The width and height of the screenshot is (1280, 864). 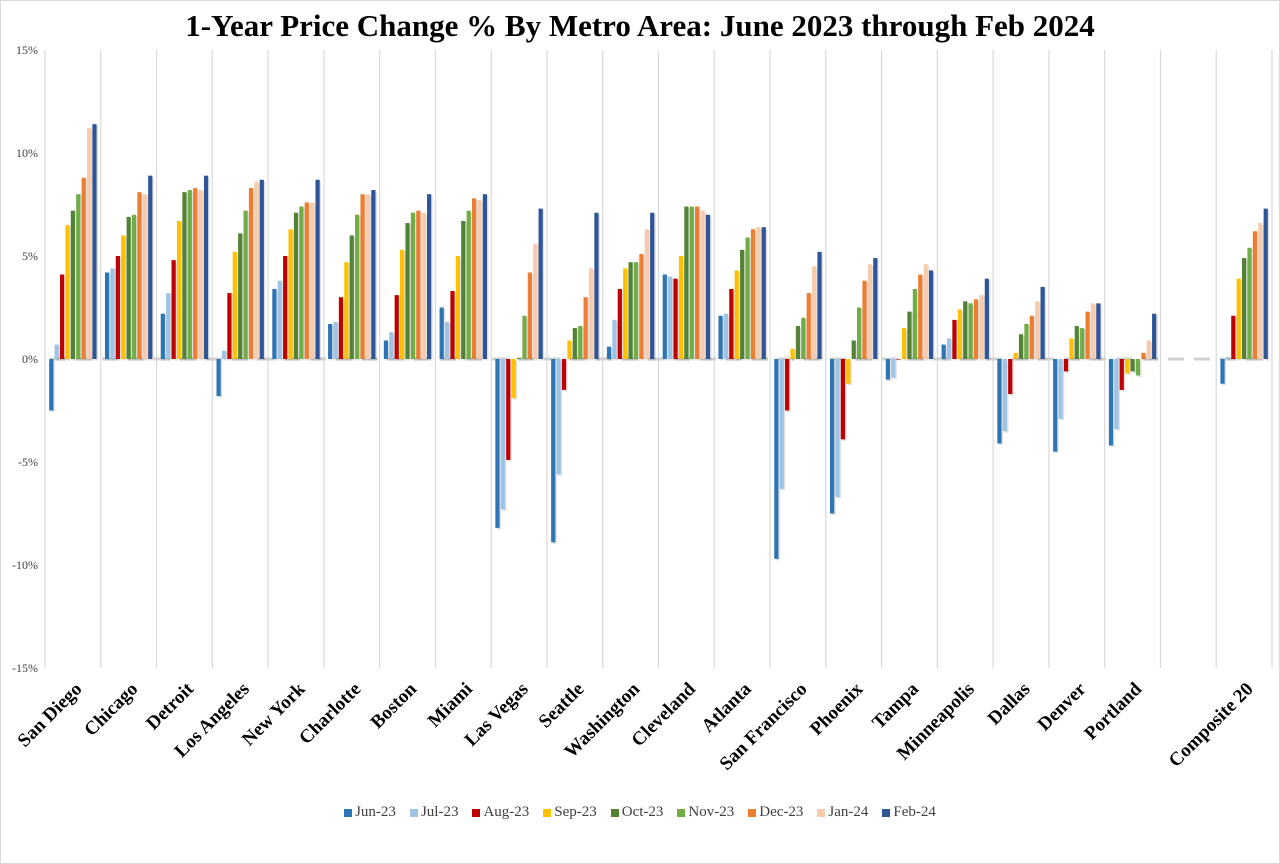 What do you see at coordinates (711, 812) in the screenshot?
I see `legend-label: Nov-23` at bounding box center [711, 812].